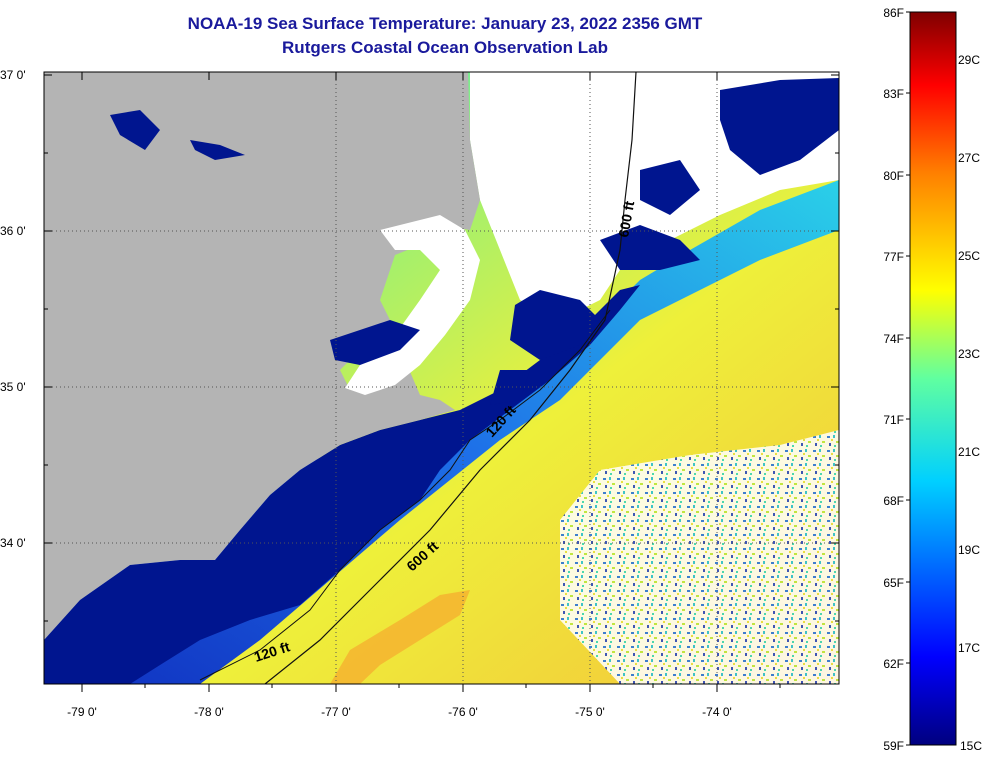 The height and width of the screenshot is (761, 992). Describe the element at coordinates (893, 501) in the screenshot. I see `colorbar-label-68f: 68F` at that location.